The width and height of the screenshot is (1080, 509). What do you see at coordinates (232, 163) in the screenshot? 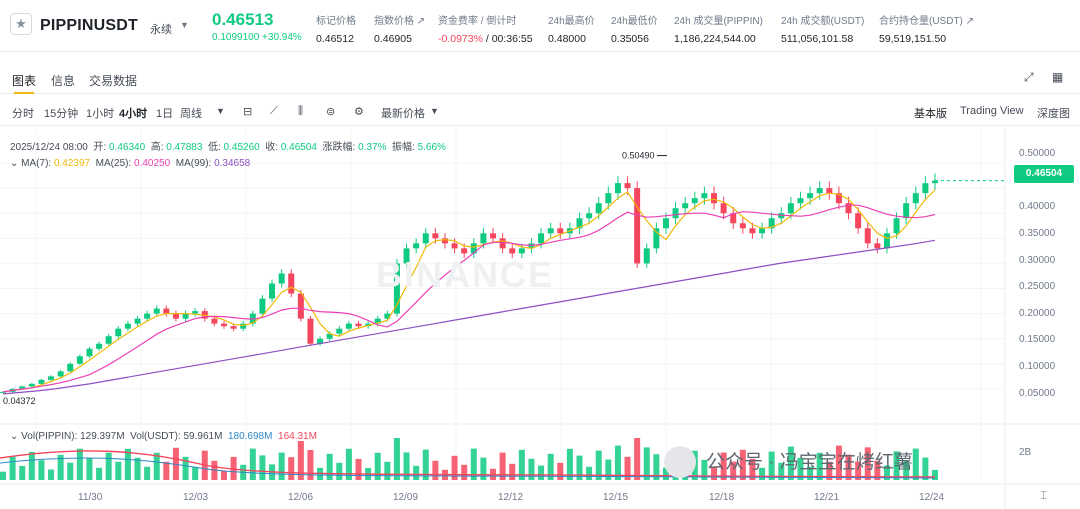
I see `ma99-value: 0.34658` at bounding box center [232, 163].